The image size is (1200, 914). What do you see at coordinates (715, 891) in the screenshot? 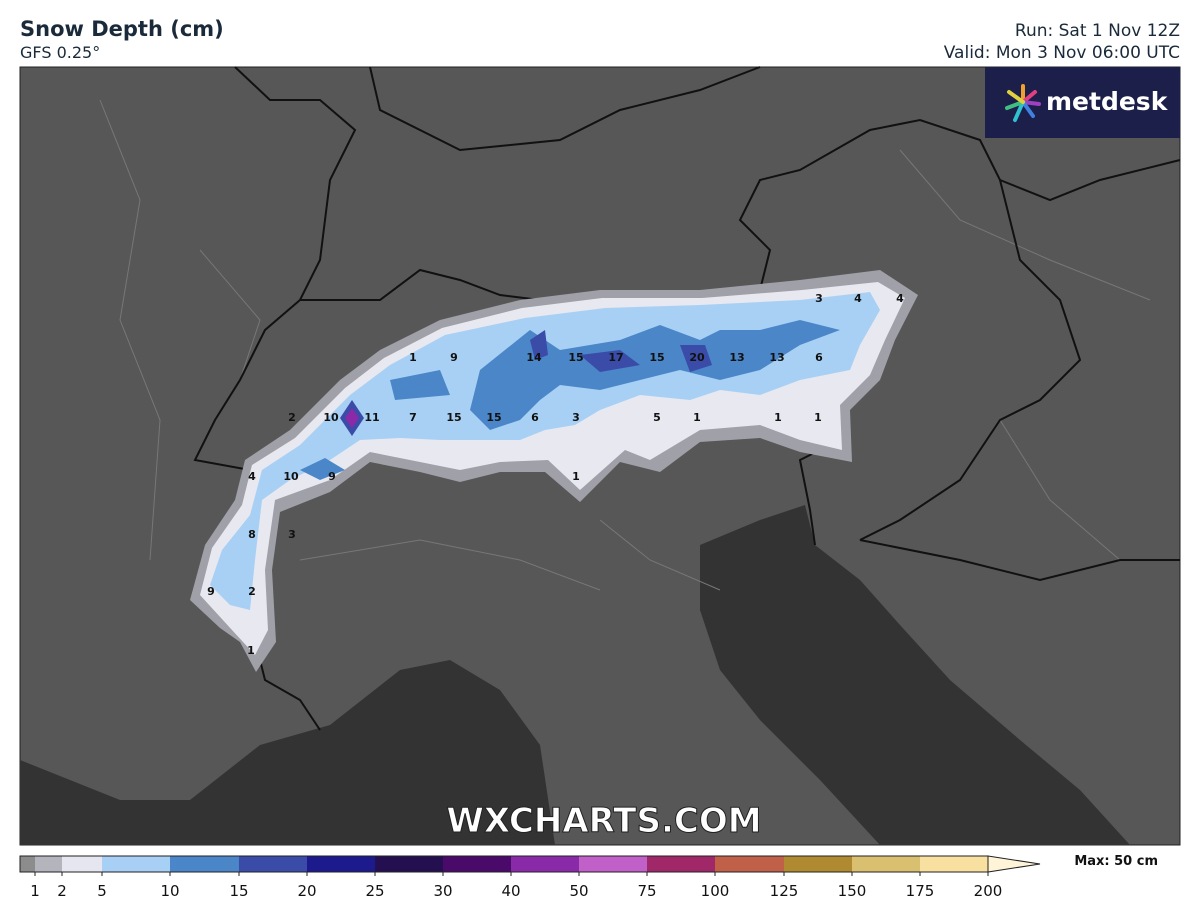
I see `colorbar-tick-label: 100` at bounding box center [715, 891].